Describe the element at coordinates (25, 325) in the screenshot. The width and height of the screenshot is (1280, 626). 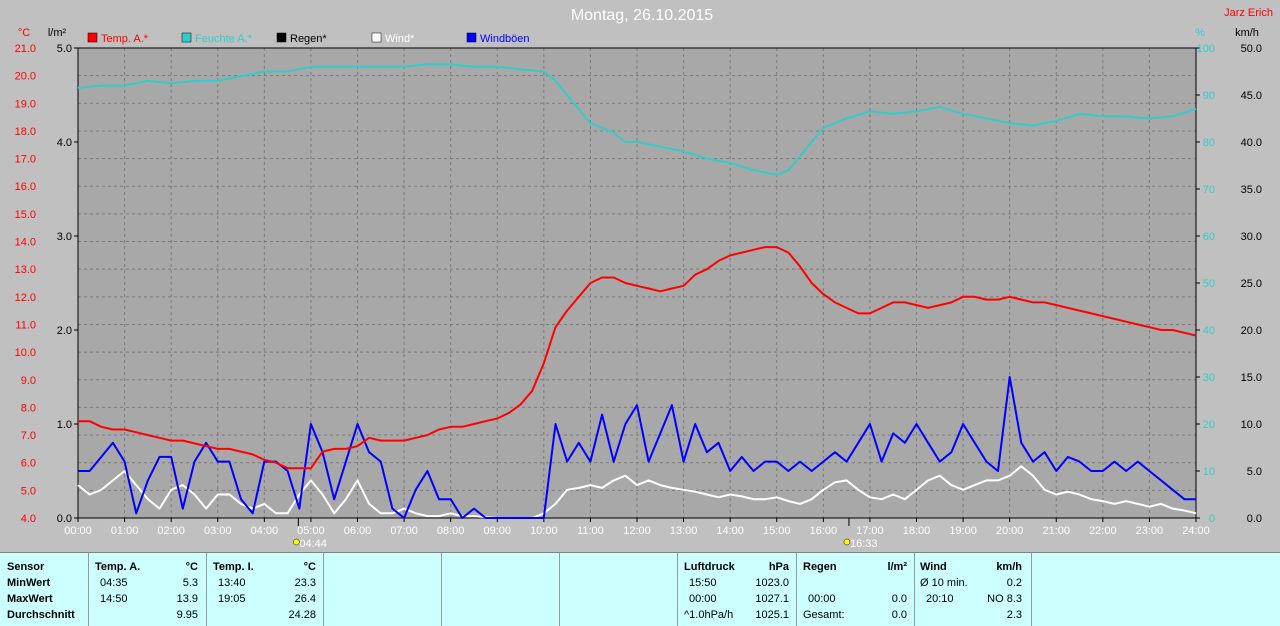
I see `temp-tick-label: 11.0` at that location.